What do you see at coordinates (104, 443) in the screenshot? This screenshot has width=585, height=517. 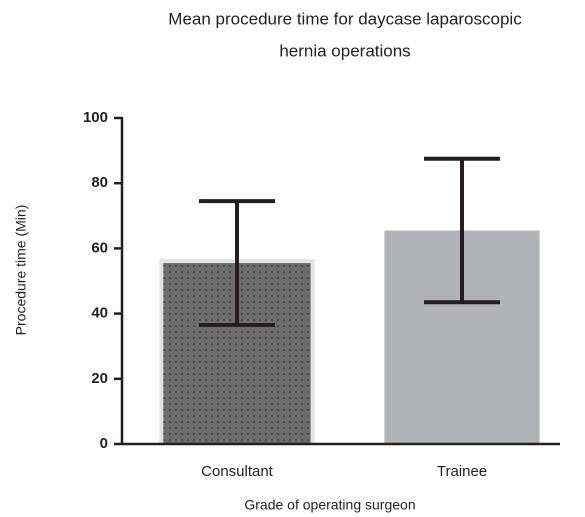 I see `y-tick-label: 0` at bounding box center [104, 443].